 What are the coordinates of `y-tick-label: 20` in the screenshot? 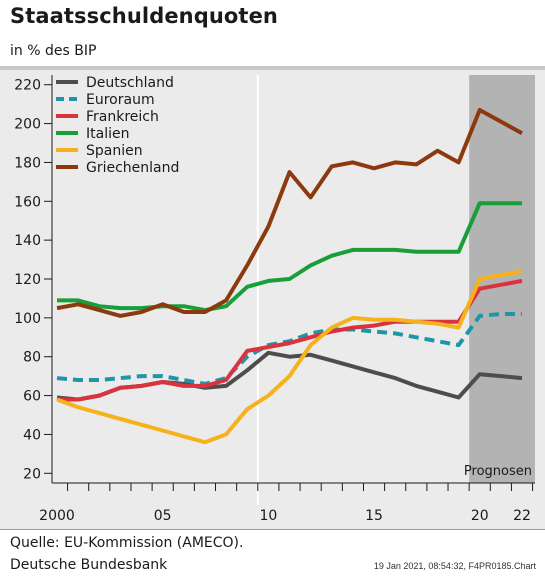 It's located at (32, 474).